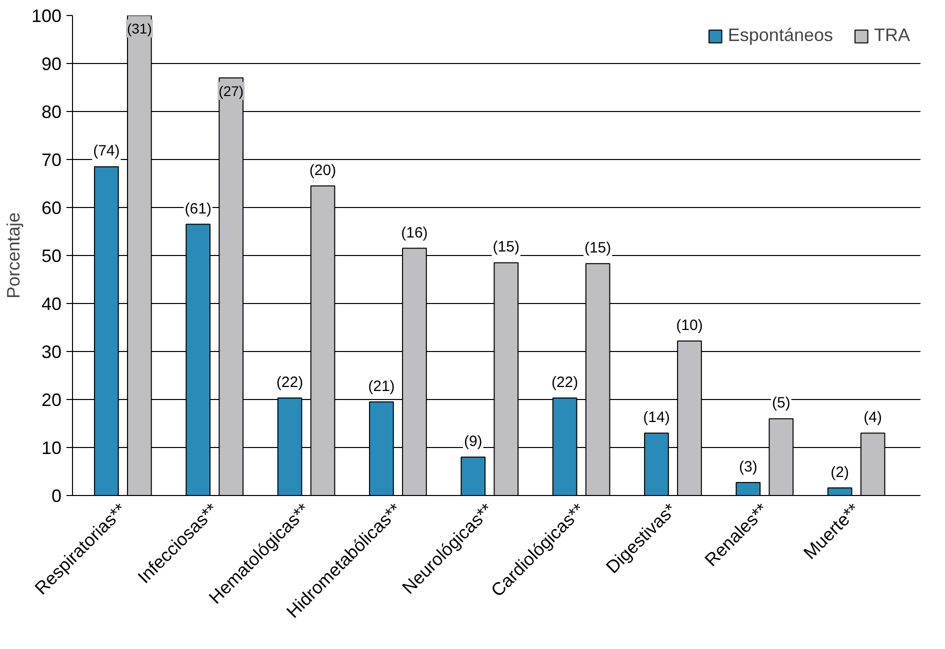 The height and width of the screenshot is (649, 945). I want to click on y-tick-label: 90, so click(51, 64).